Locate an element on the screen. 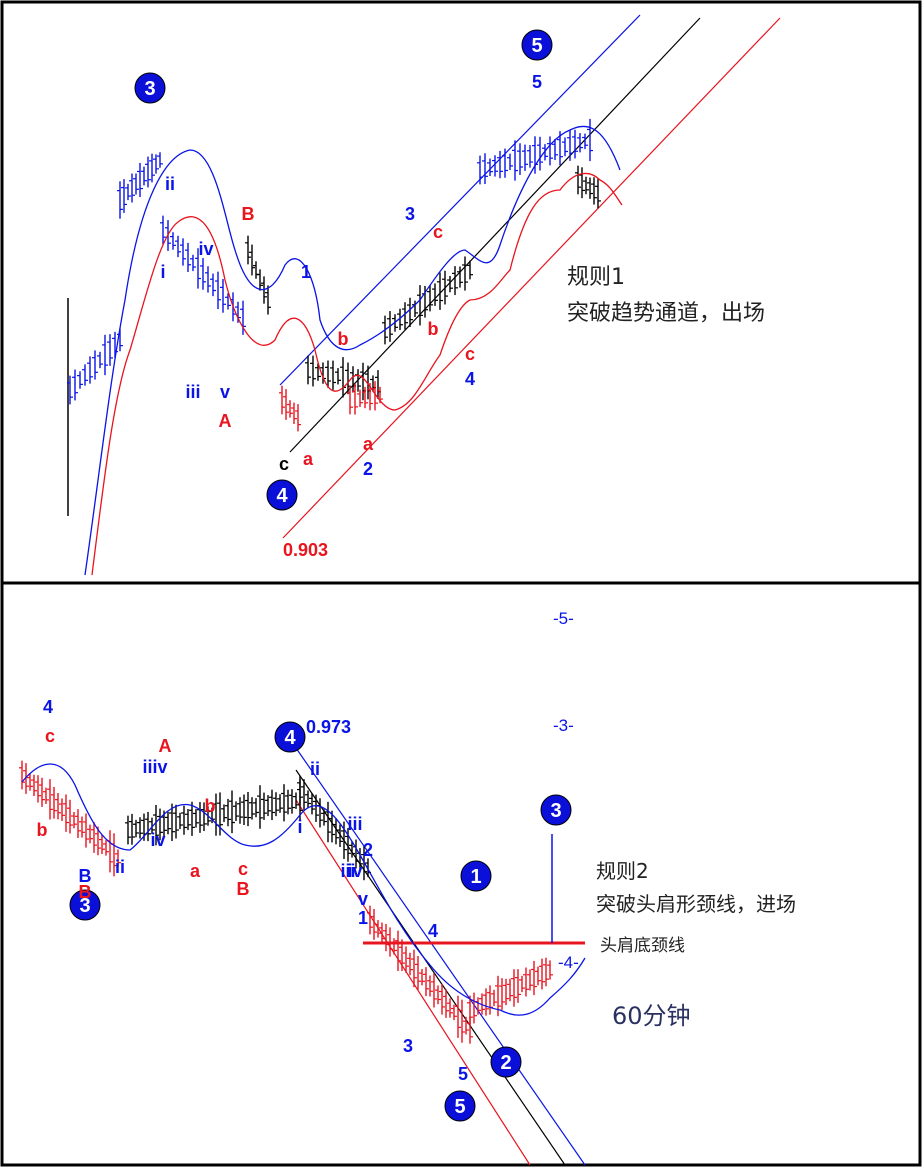 The height and width of the screenshot is (1167, 922). ratio-label: 0.973 is located at coordinates (328, 727).